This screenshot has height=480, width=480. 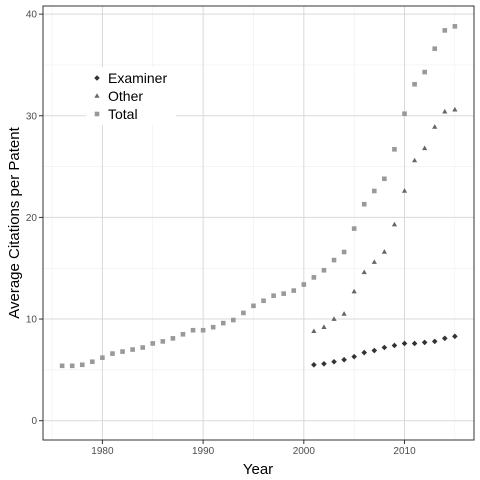 I want to click on legend-key-examiner, so click(x=97, y=78).